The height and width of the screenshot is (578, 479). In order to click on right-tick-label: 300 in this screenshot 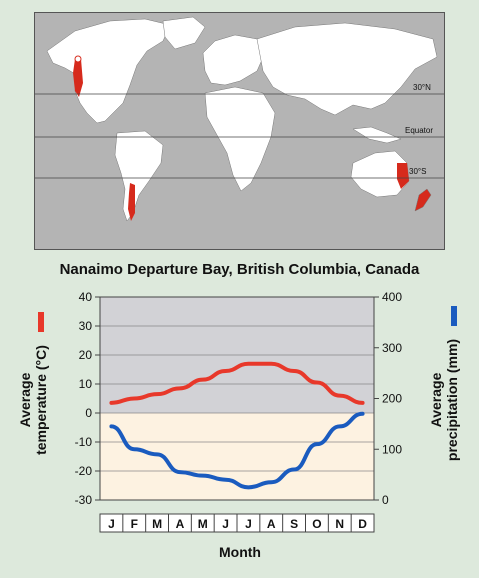, I will do `click(392, 348)`.